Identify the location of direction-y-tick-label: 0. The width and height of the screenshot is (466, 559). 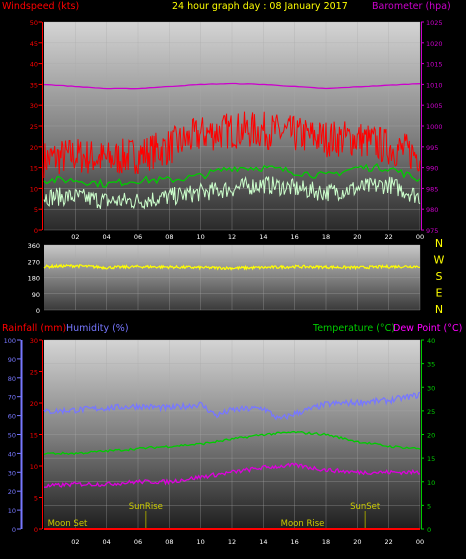
(38, 311).